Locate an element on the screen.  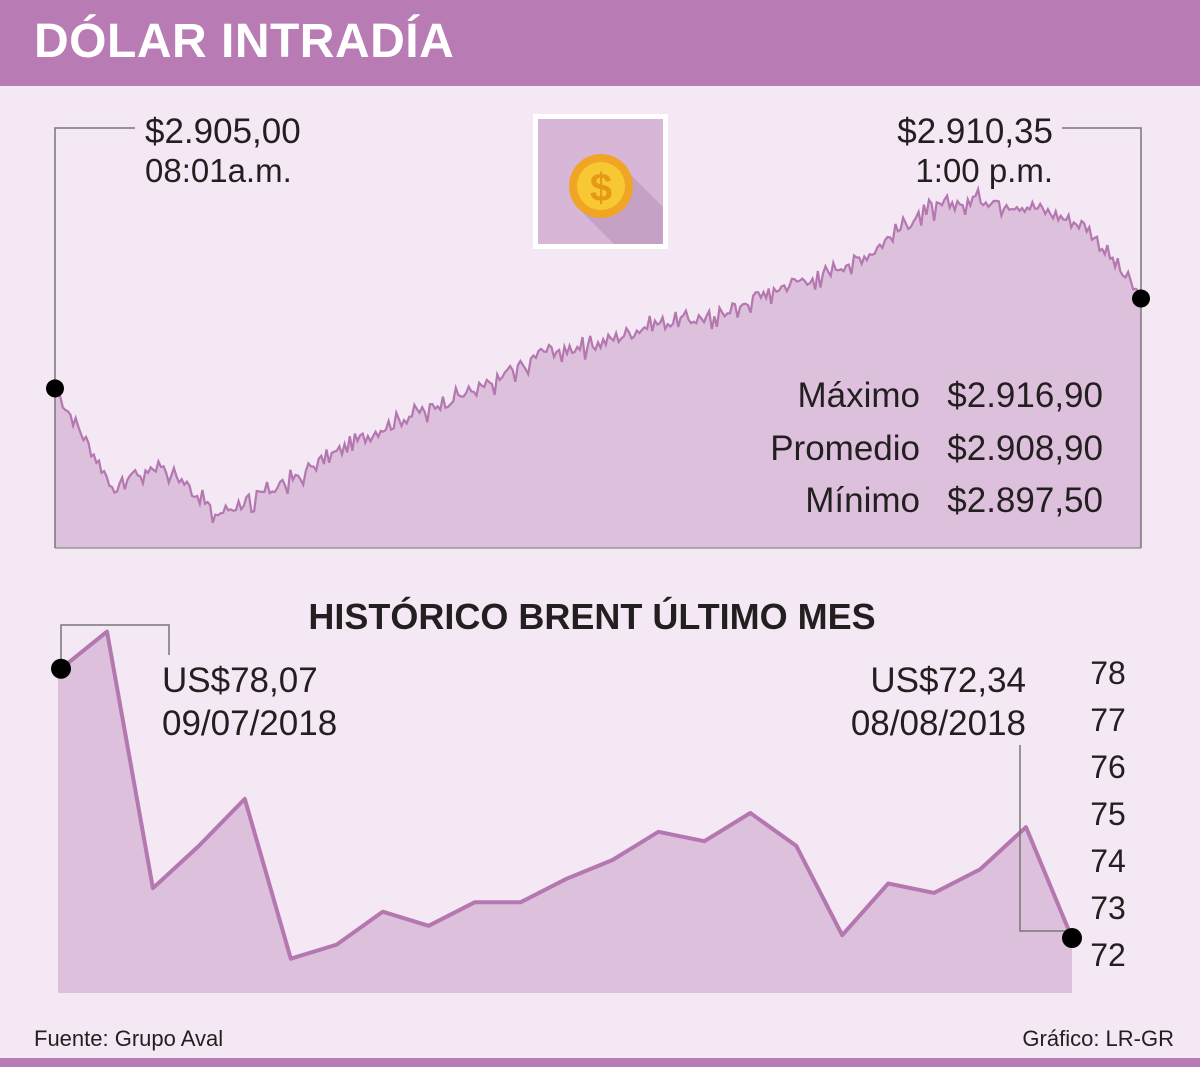
y-tick-label: 74 is located at coordinates (1108, 861).